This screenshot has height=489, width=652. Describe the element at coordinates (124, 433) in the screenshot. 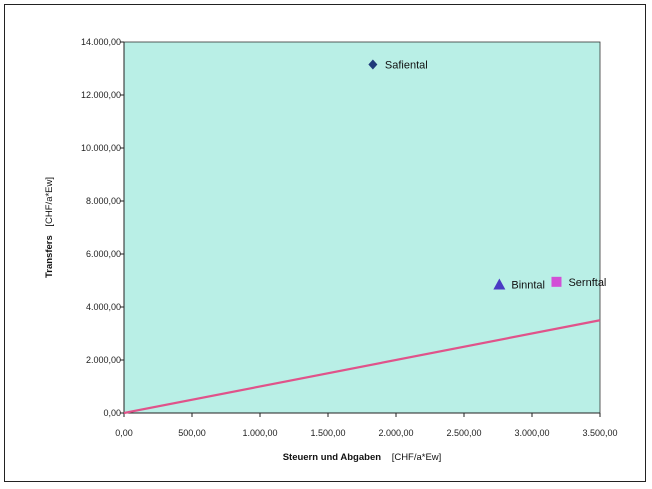

I see `x-tick-label: 0,00` at that location.